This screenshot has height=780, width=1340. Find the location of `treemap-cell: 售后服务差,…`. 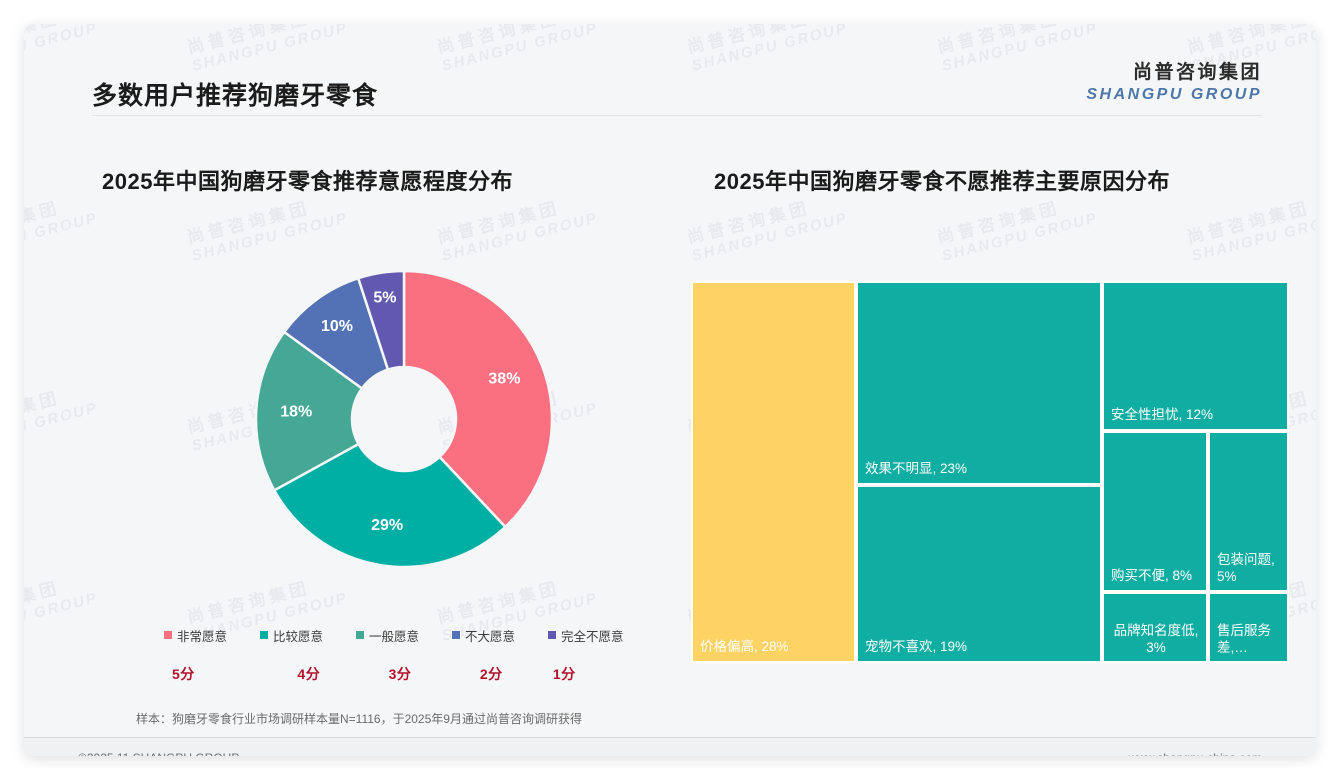

treemap-cell: 售后服务差,… is located at coordinates (1248, 627).